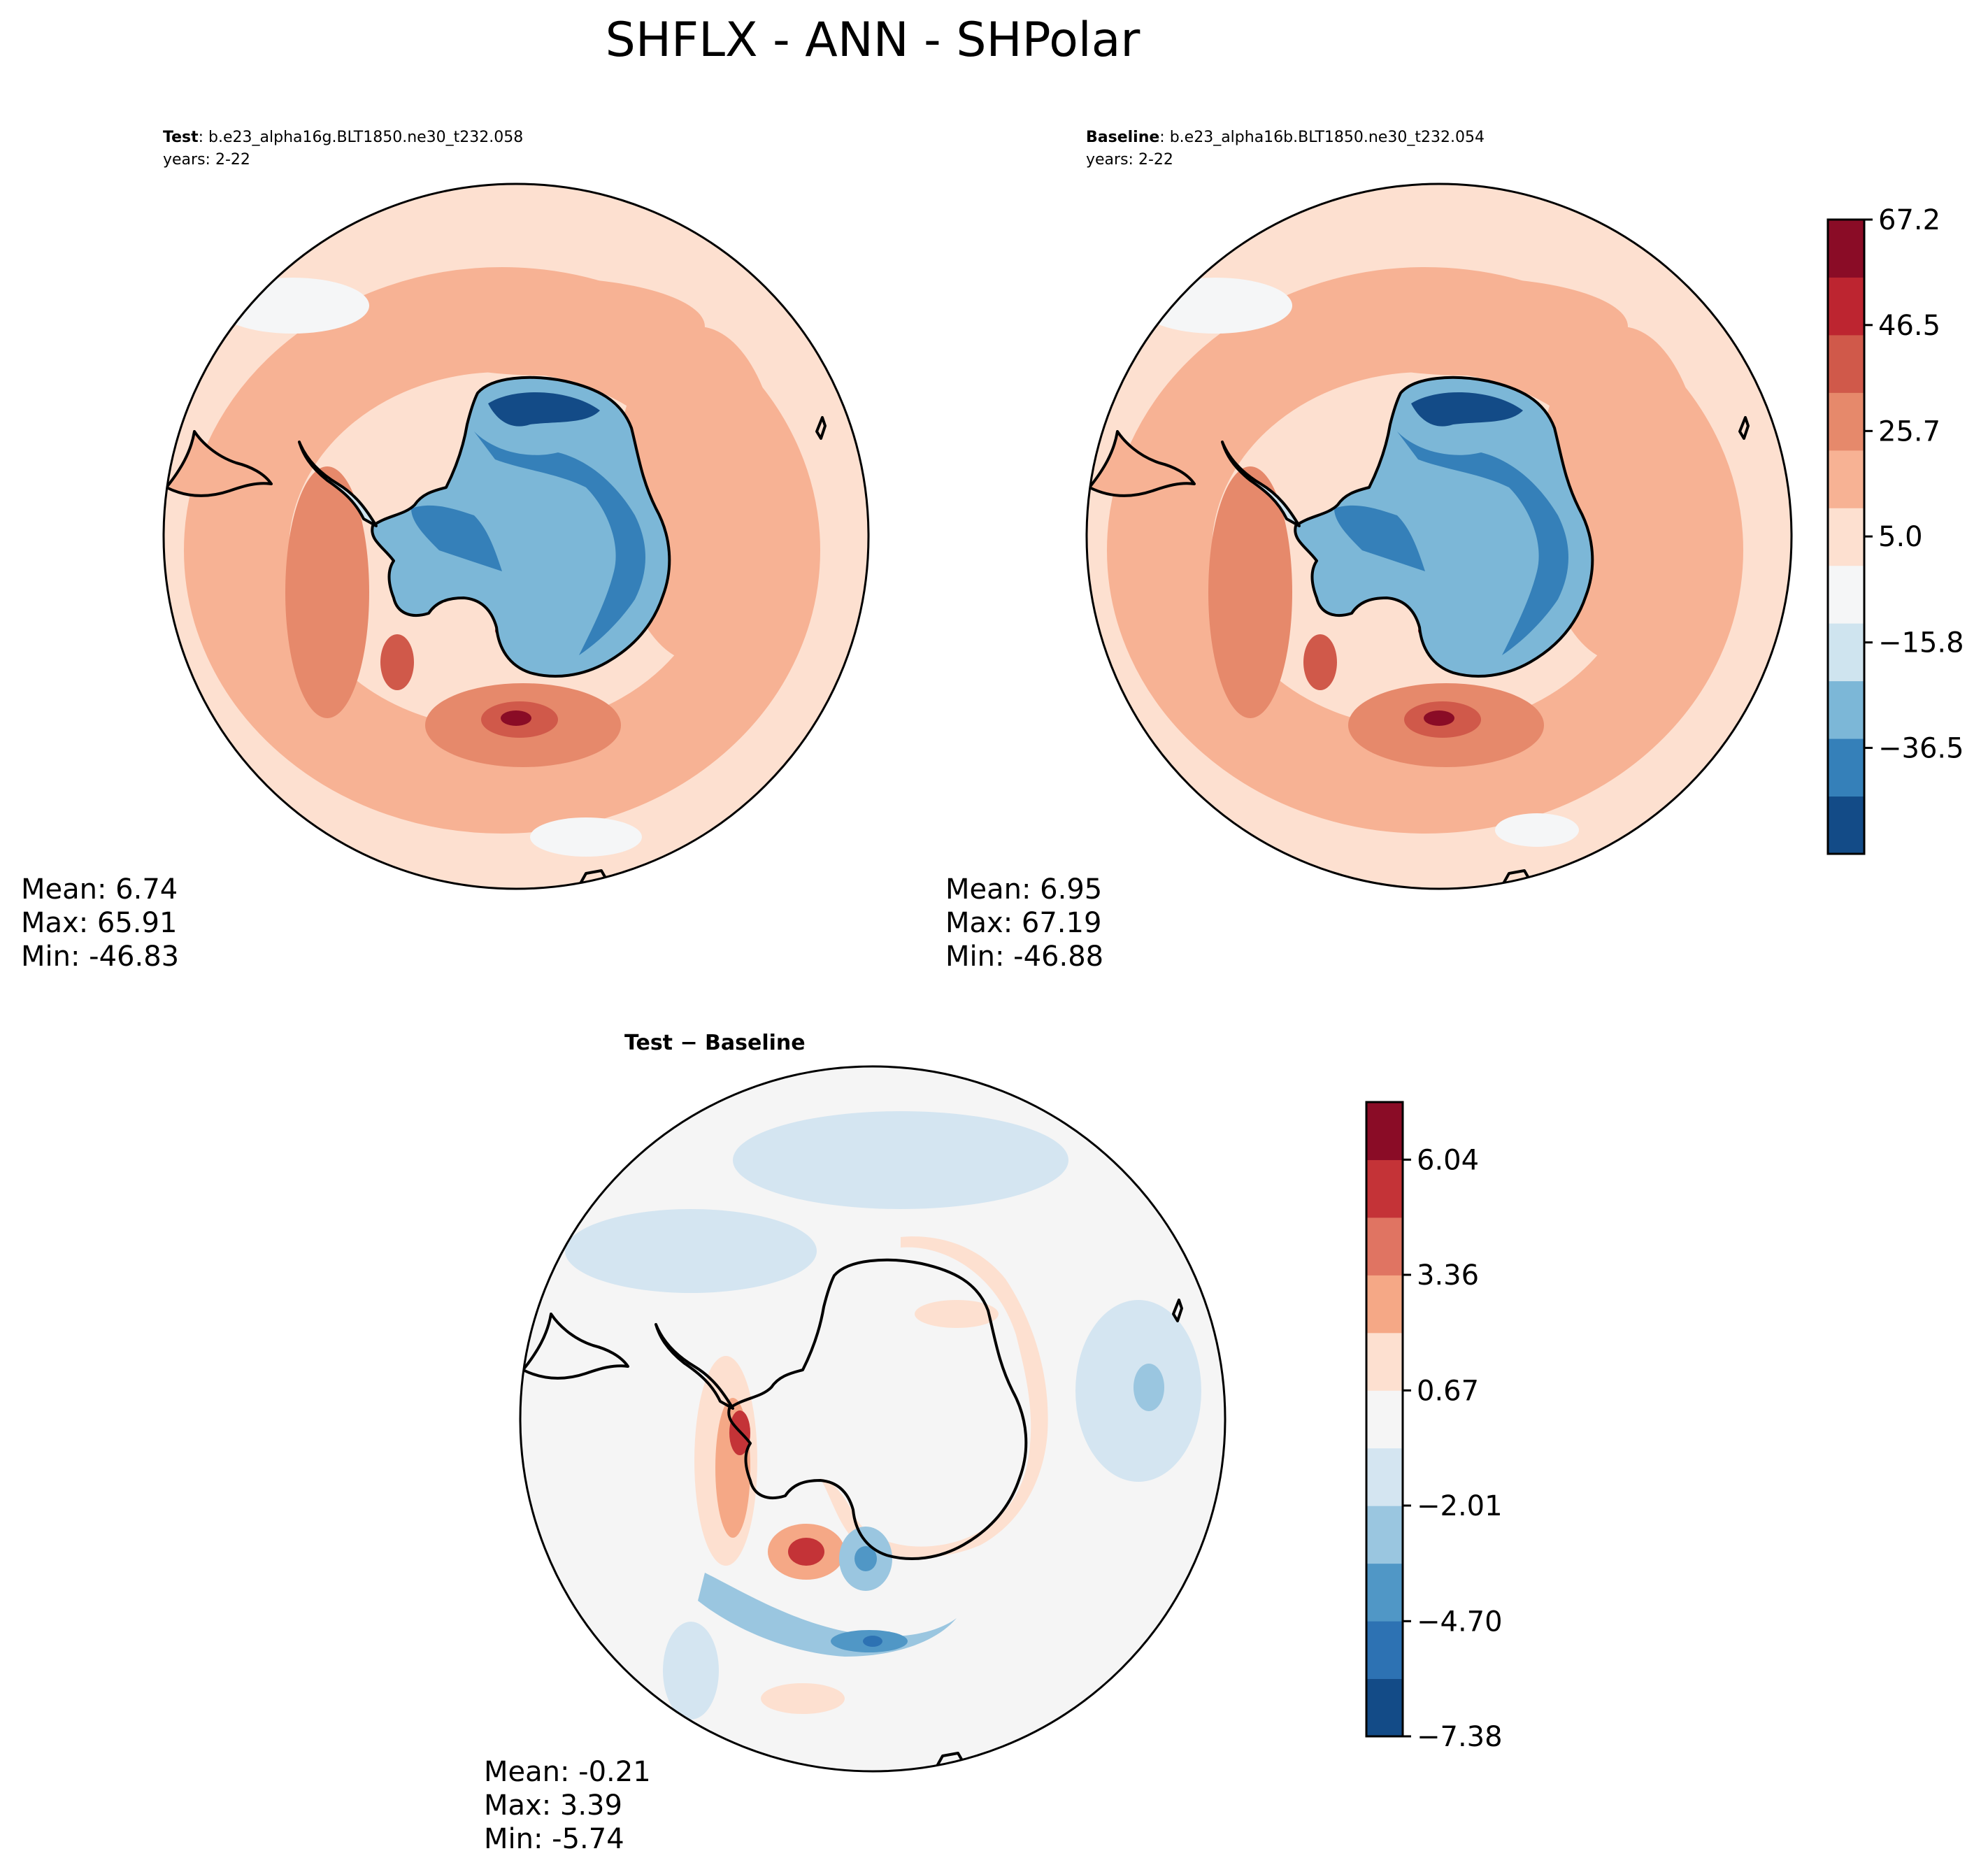 The height and width of the screenshot is (1865, 1988). What do you see at coordinates (1448, 1391) in the screenshot?
I see `colorbar-tick-label: 0.67` at bounding box center [1448, 1391].